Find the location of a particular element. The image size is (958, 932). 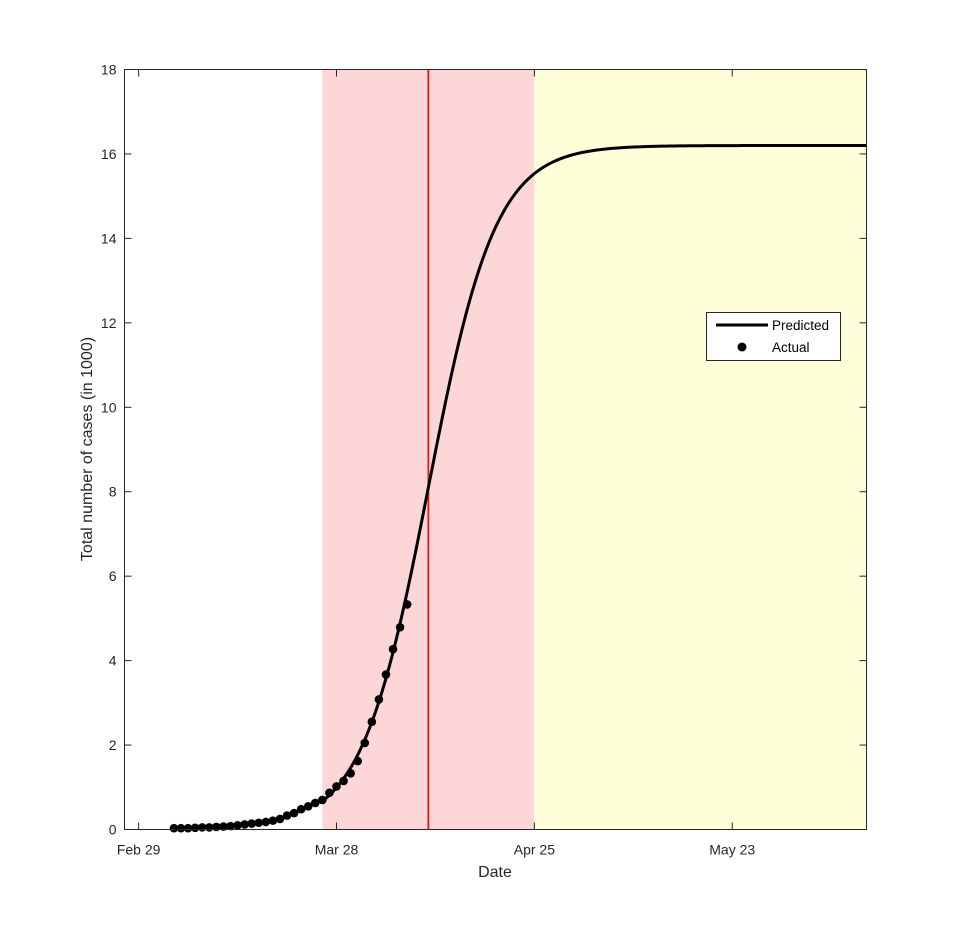

legend-box is located at coordinates (773, 336).